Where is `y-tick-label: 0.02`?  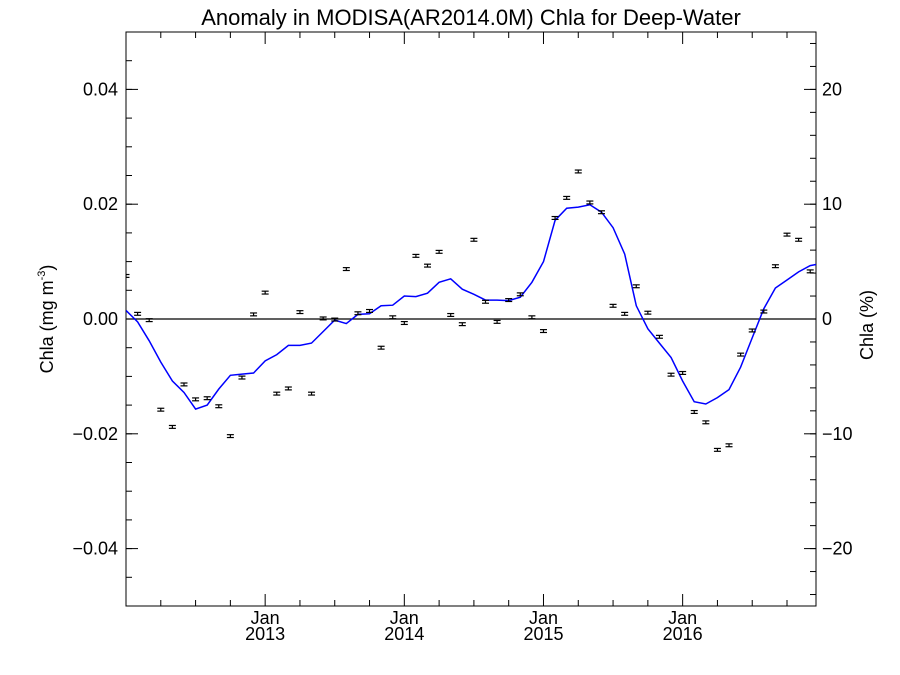
y-tick-label: 0.02 is located at coordinates (100, 204).